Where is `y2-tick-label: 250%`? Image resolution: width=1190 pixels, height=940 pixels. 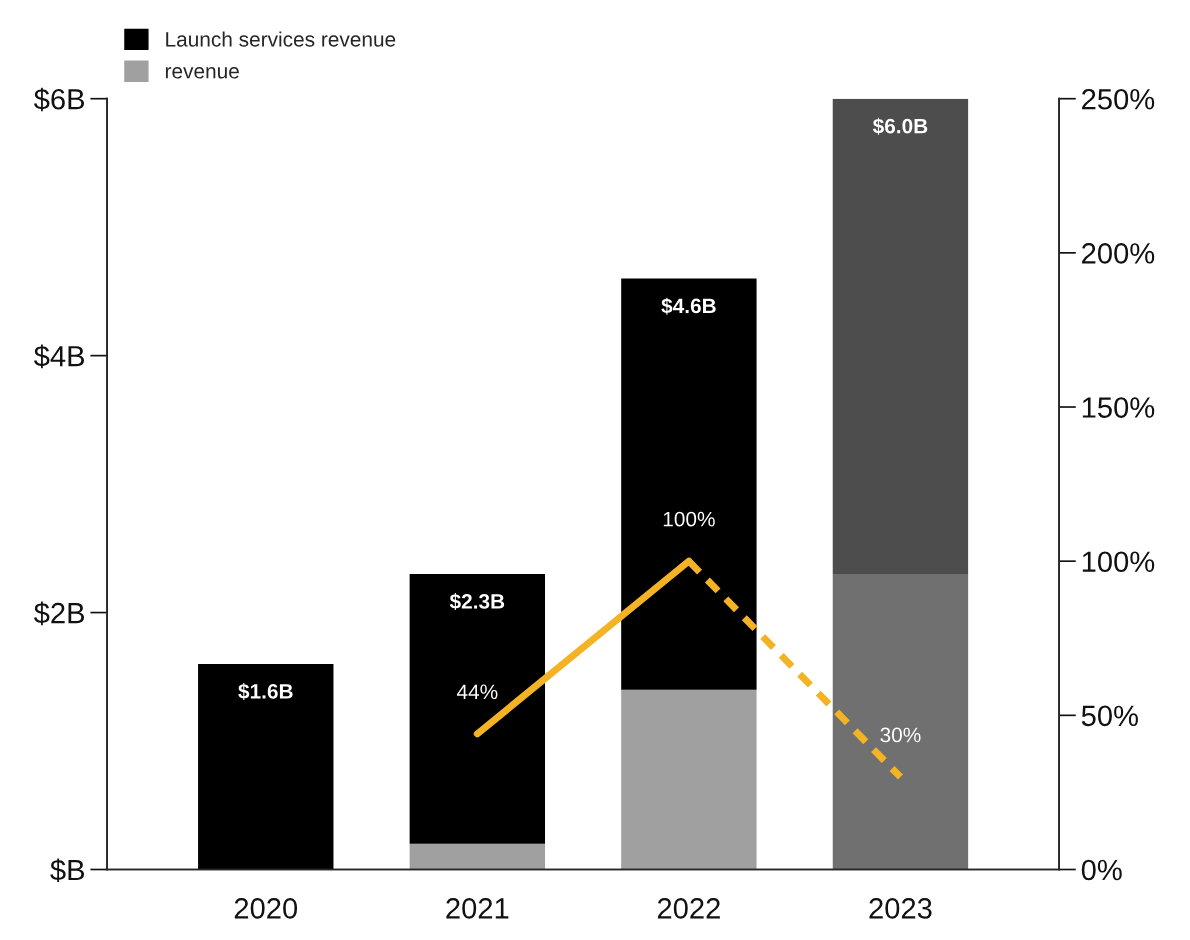 y2-tick-label: 250% is located at coordinates (1118, 99).